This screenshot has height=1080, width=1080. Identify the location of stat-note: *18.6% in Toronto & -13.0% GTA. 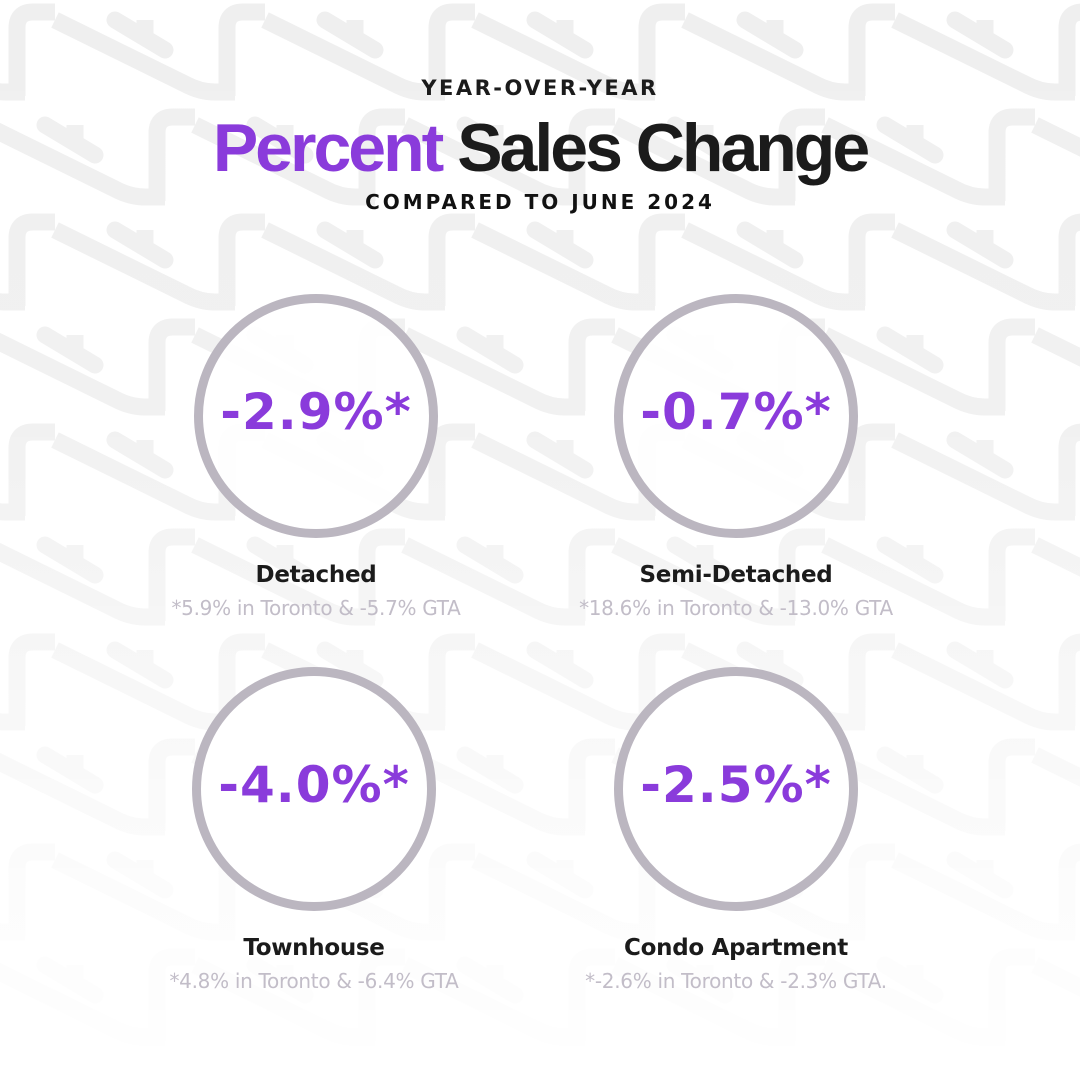
(736, 608).